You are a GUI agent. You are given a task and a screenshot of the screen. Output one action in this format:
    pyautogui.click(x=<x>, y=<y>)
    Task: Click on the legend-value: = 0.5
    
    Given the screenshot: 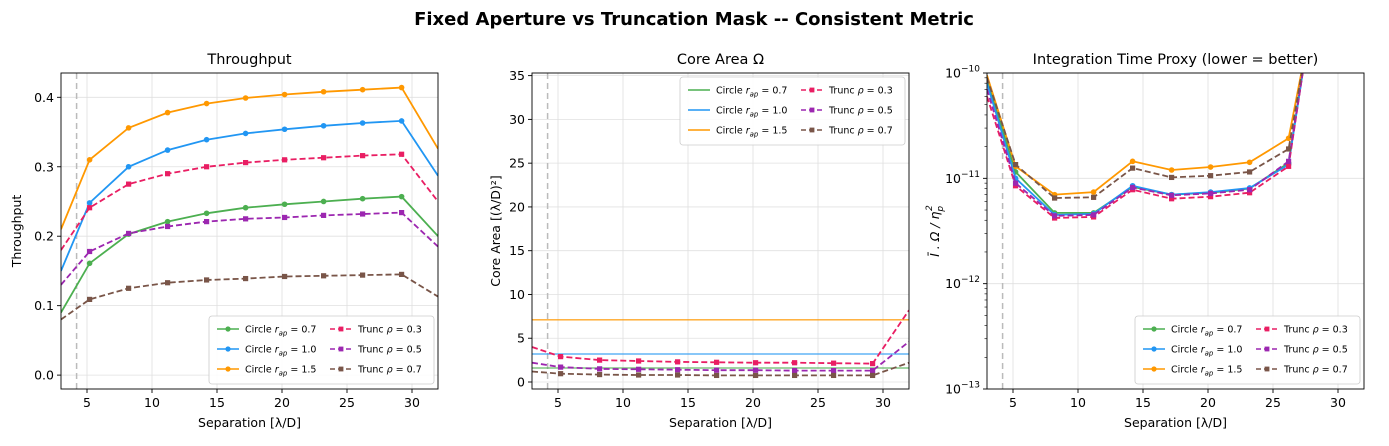 What is the action you would take?
    pyautogui.click(x=409, y=350)
    